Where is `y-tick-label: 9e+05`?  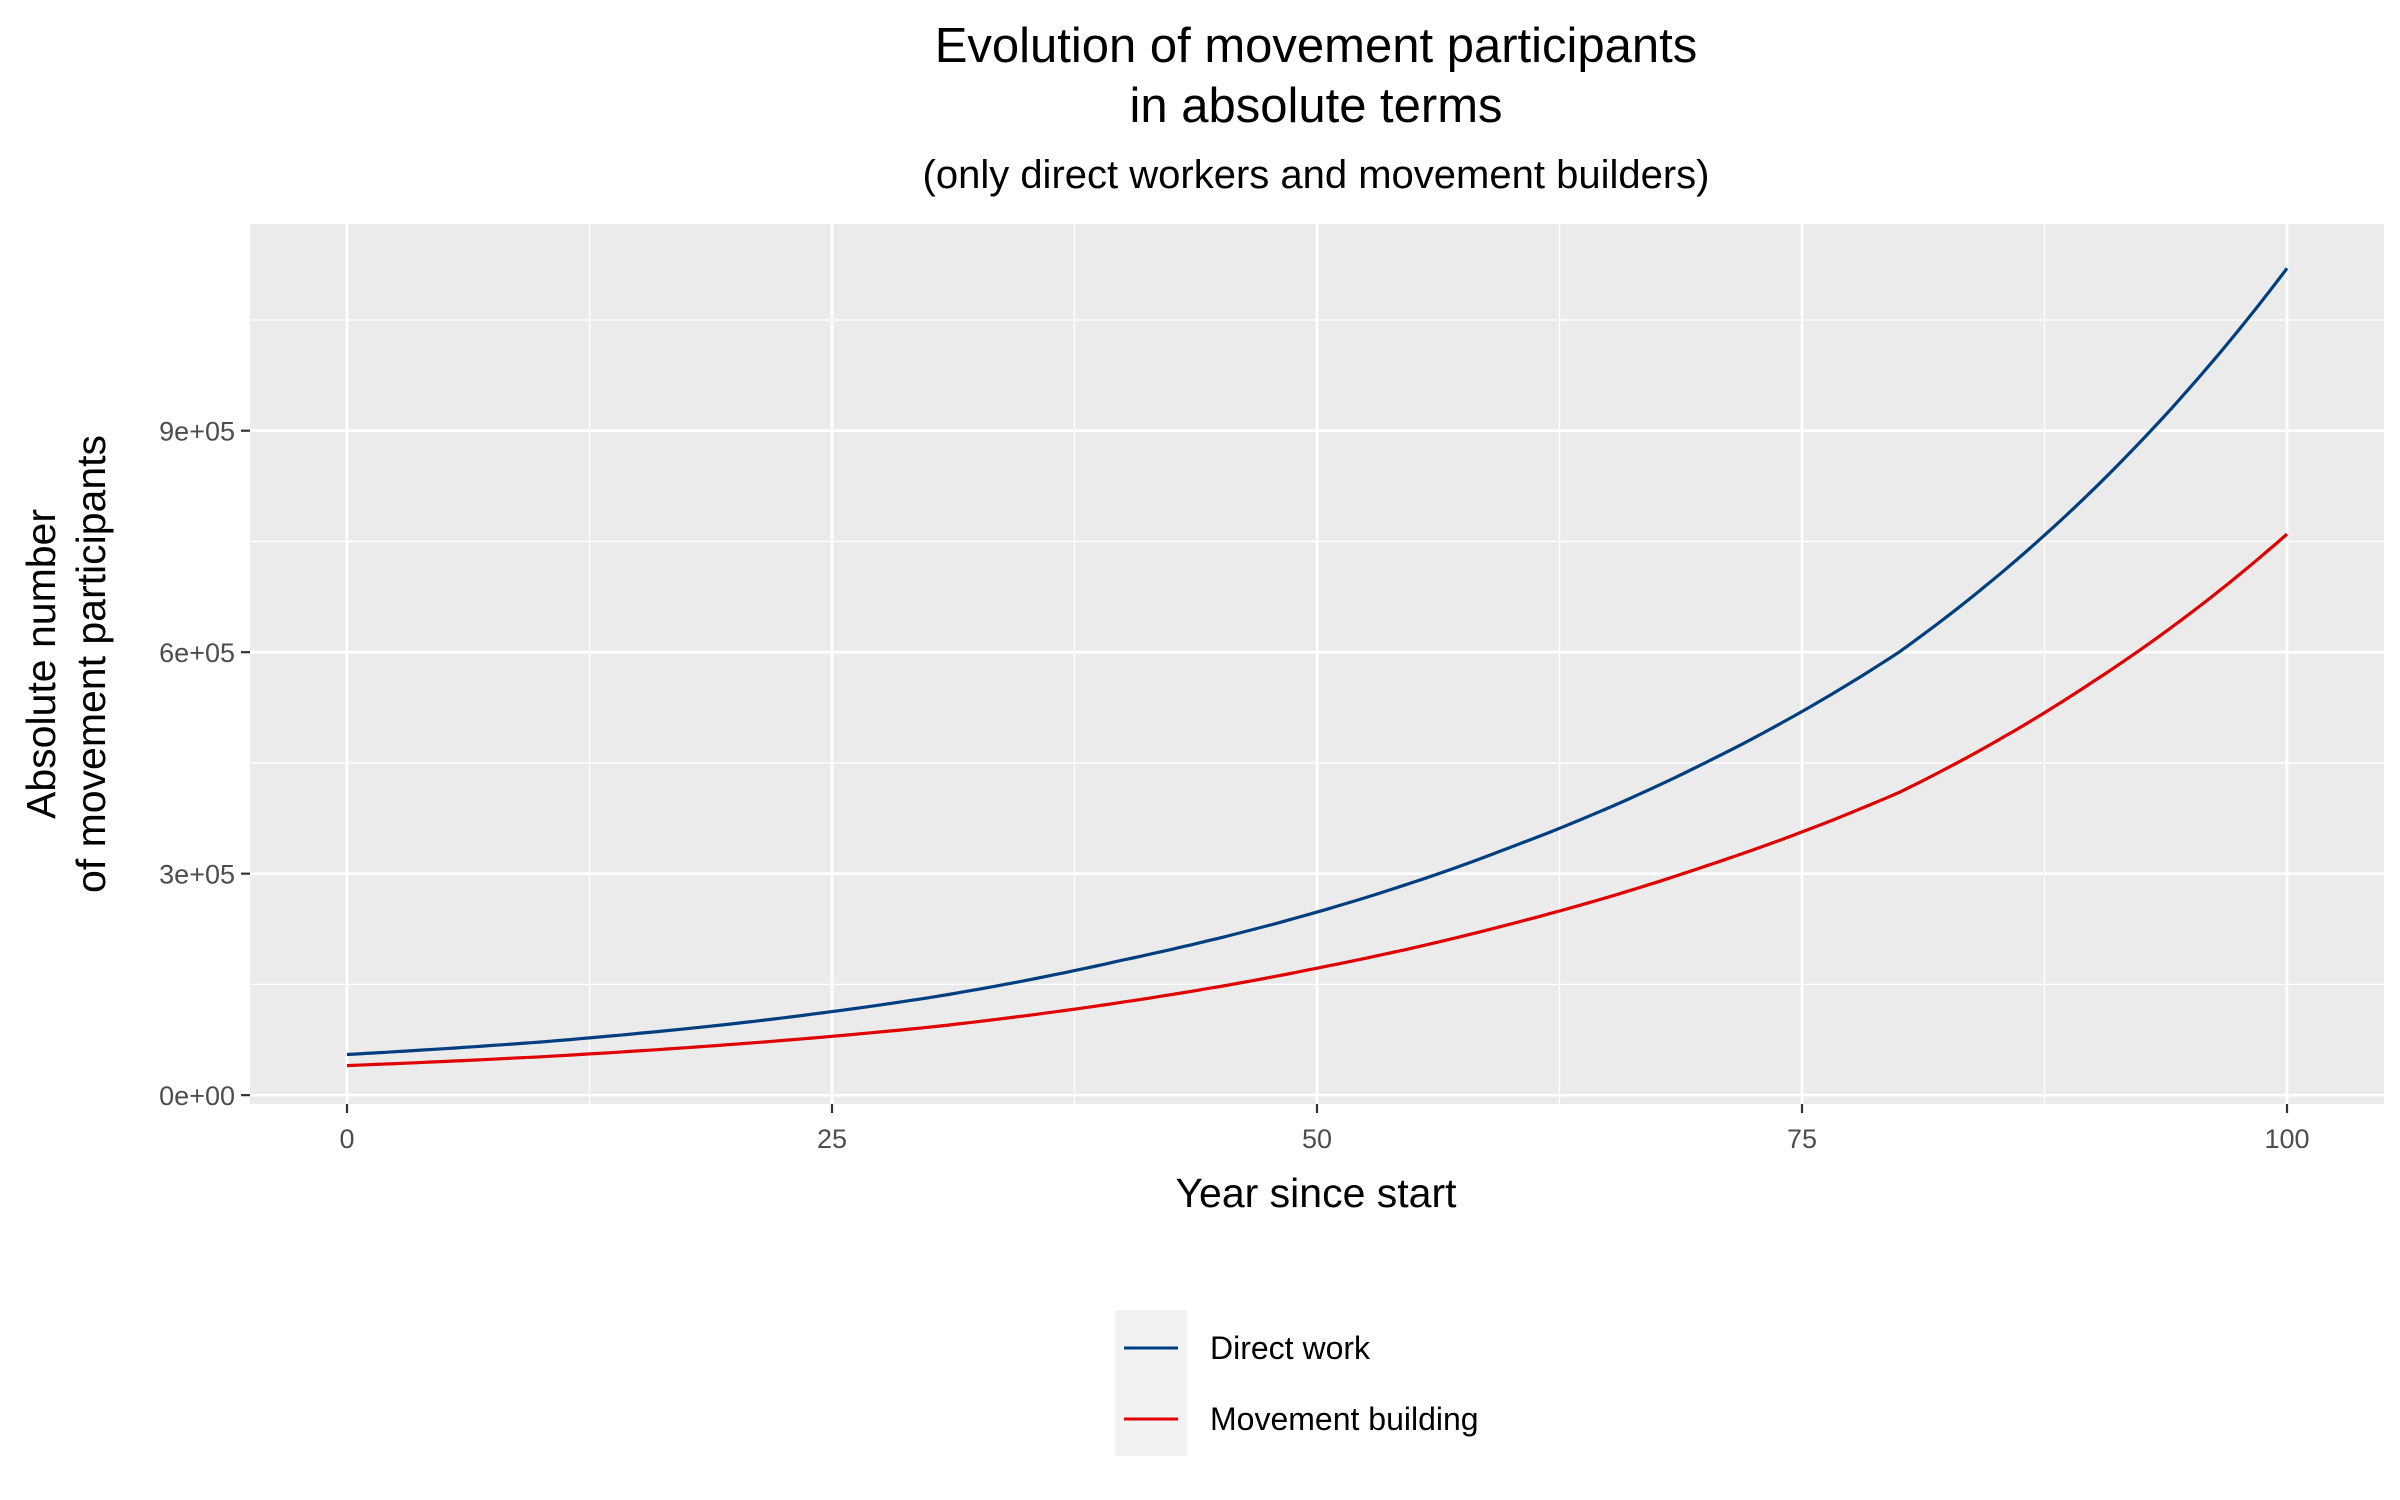
y-tick-label: 9e+05 is located at coordinates (197, 432).